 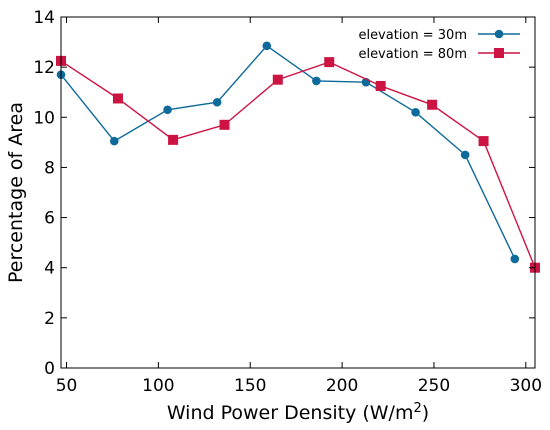 What do you see at coordinates (67, 386) in the screenshot?
I see `x-tick-label: 50` at bounding box center [67, 386].